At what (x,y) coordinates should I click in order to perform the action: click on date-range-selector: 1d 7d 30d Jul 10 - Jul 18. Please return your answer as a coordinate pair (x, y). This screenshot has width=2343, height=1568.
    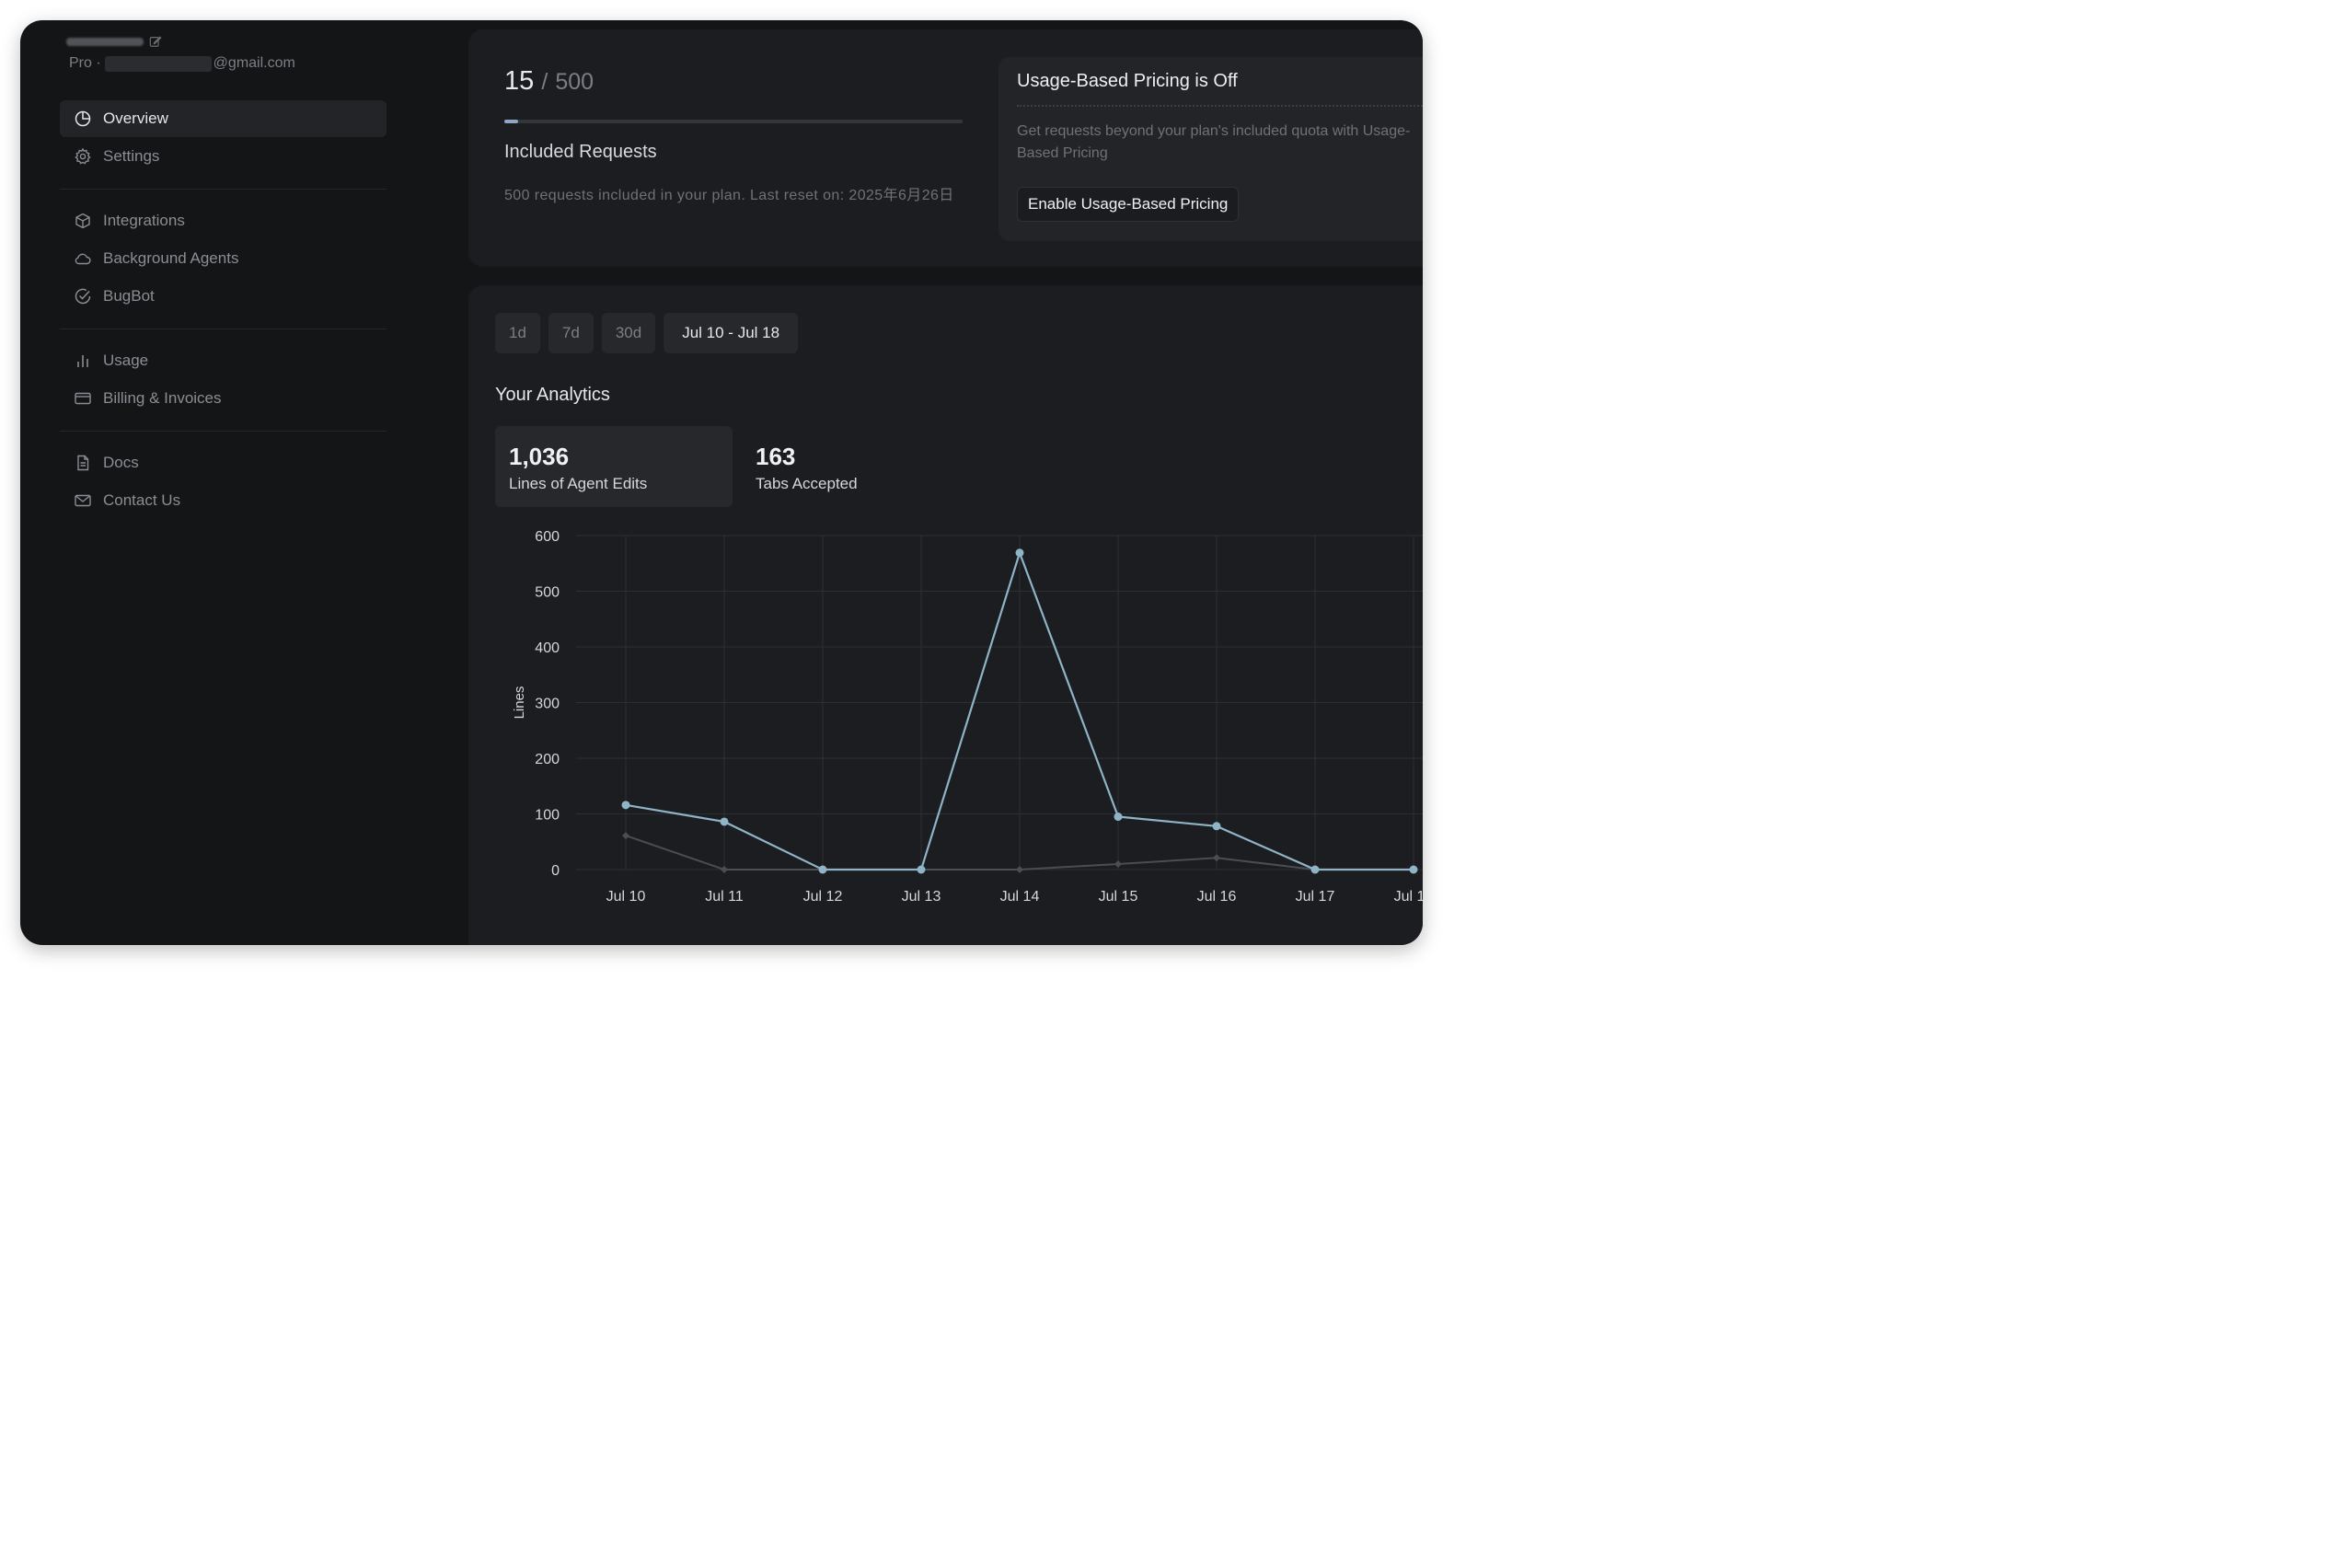
    Looking at the image, I should click on (647, 333).